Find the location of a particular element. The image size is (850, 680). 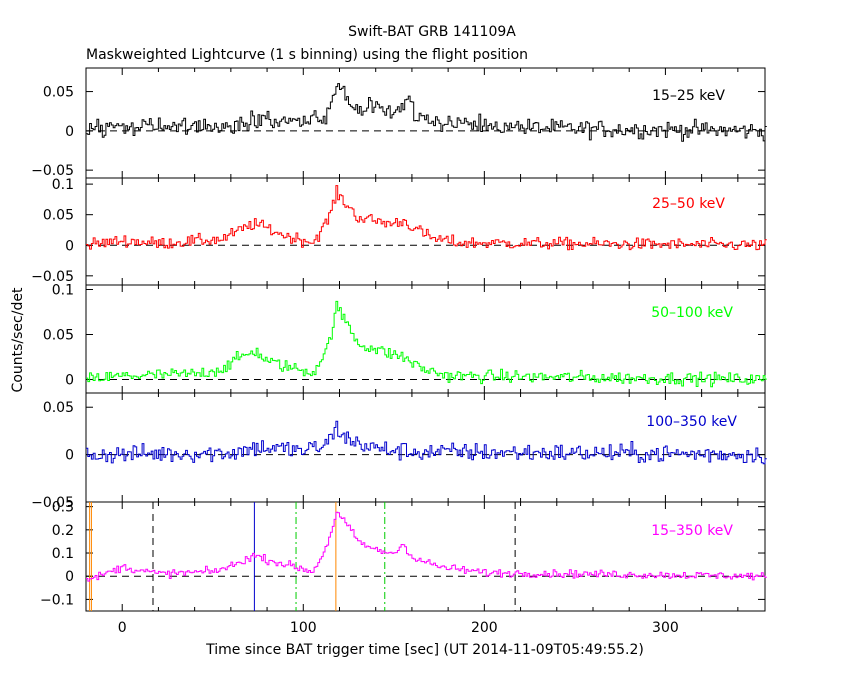

x-tick-label: 100 is located at coordinates (303, 628).